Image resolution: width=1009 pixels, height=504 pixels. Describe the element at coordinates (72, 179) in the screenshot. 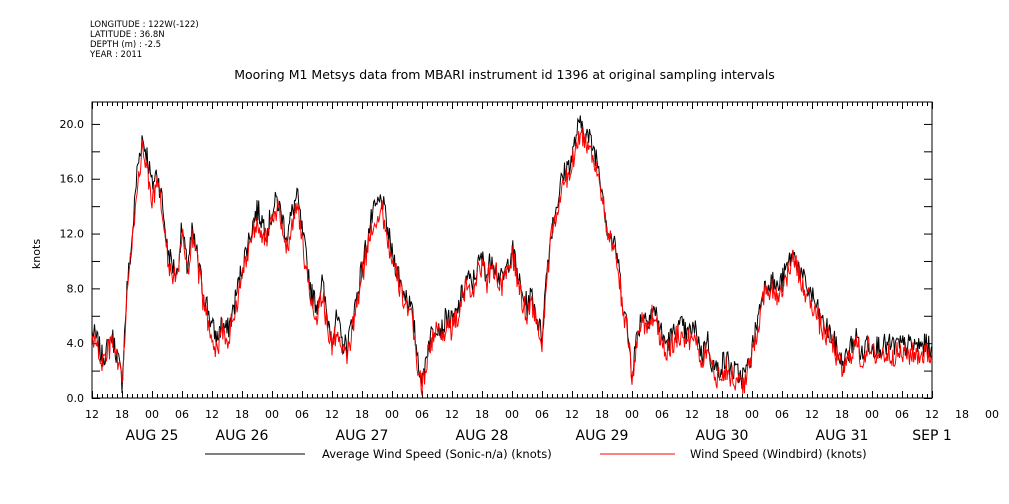

I see `y-tick-label: 16.0` at that location.